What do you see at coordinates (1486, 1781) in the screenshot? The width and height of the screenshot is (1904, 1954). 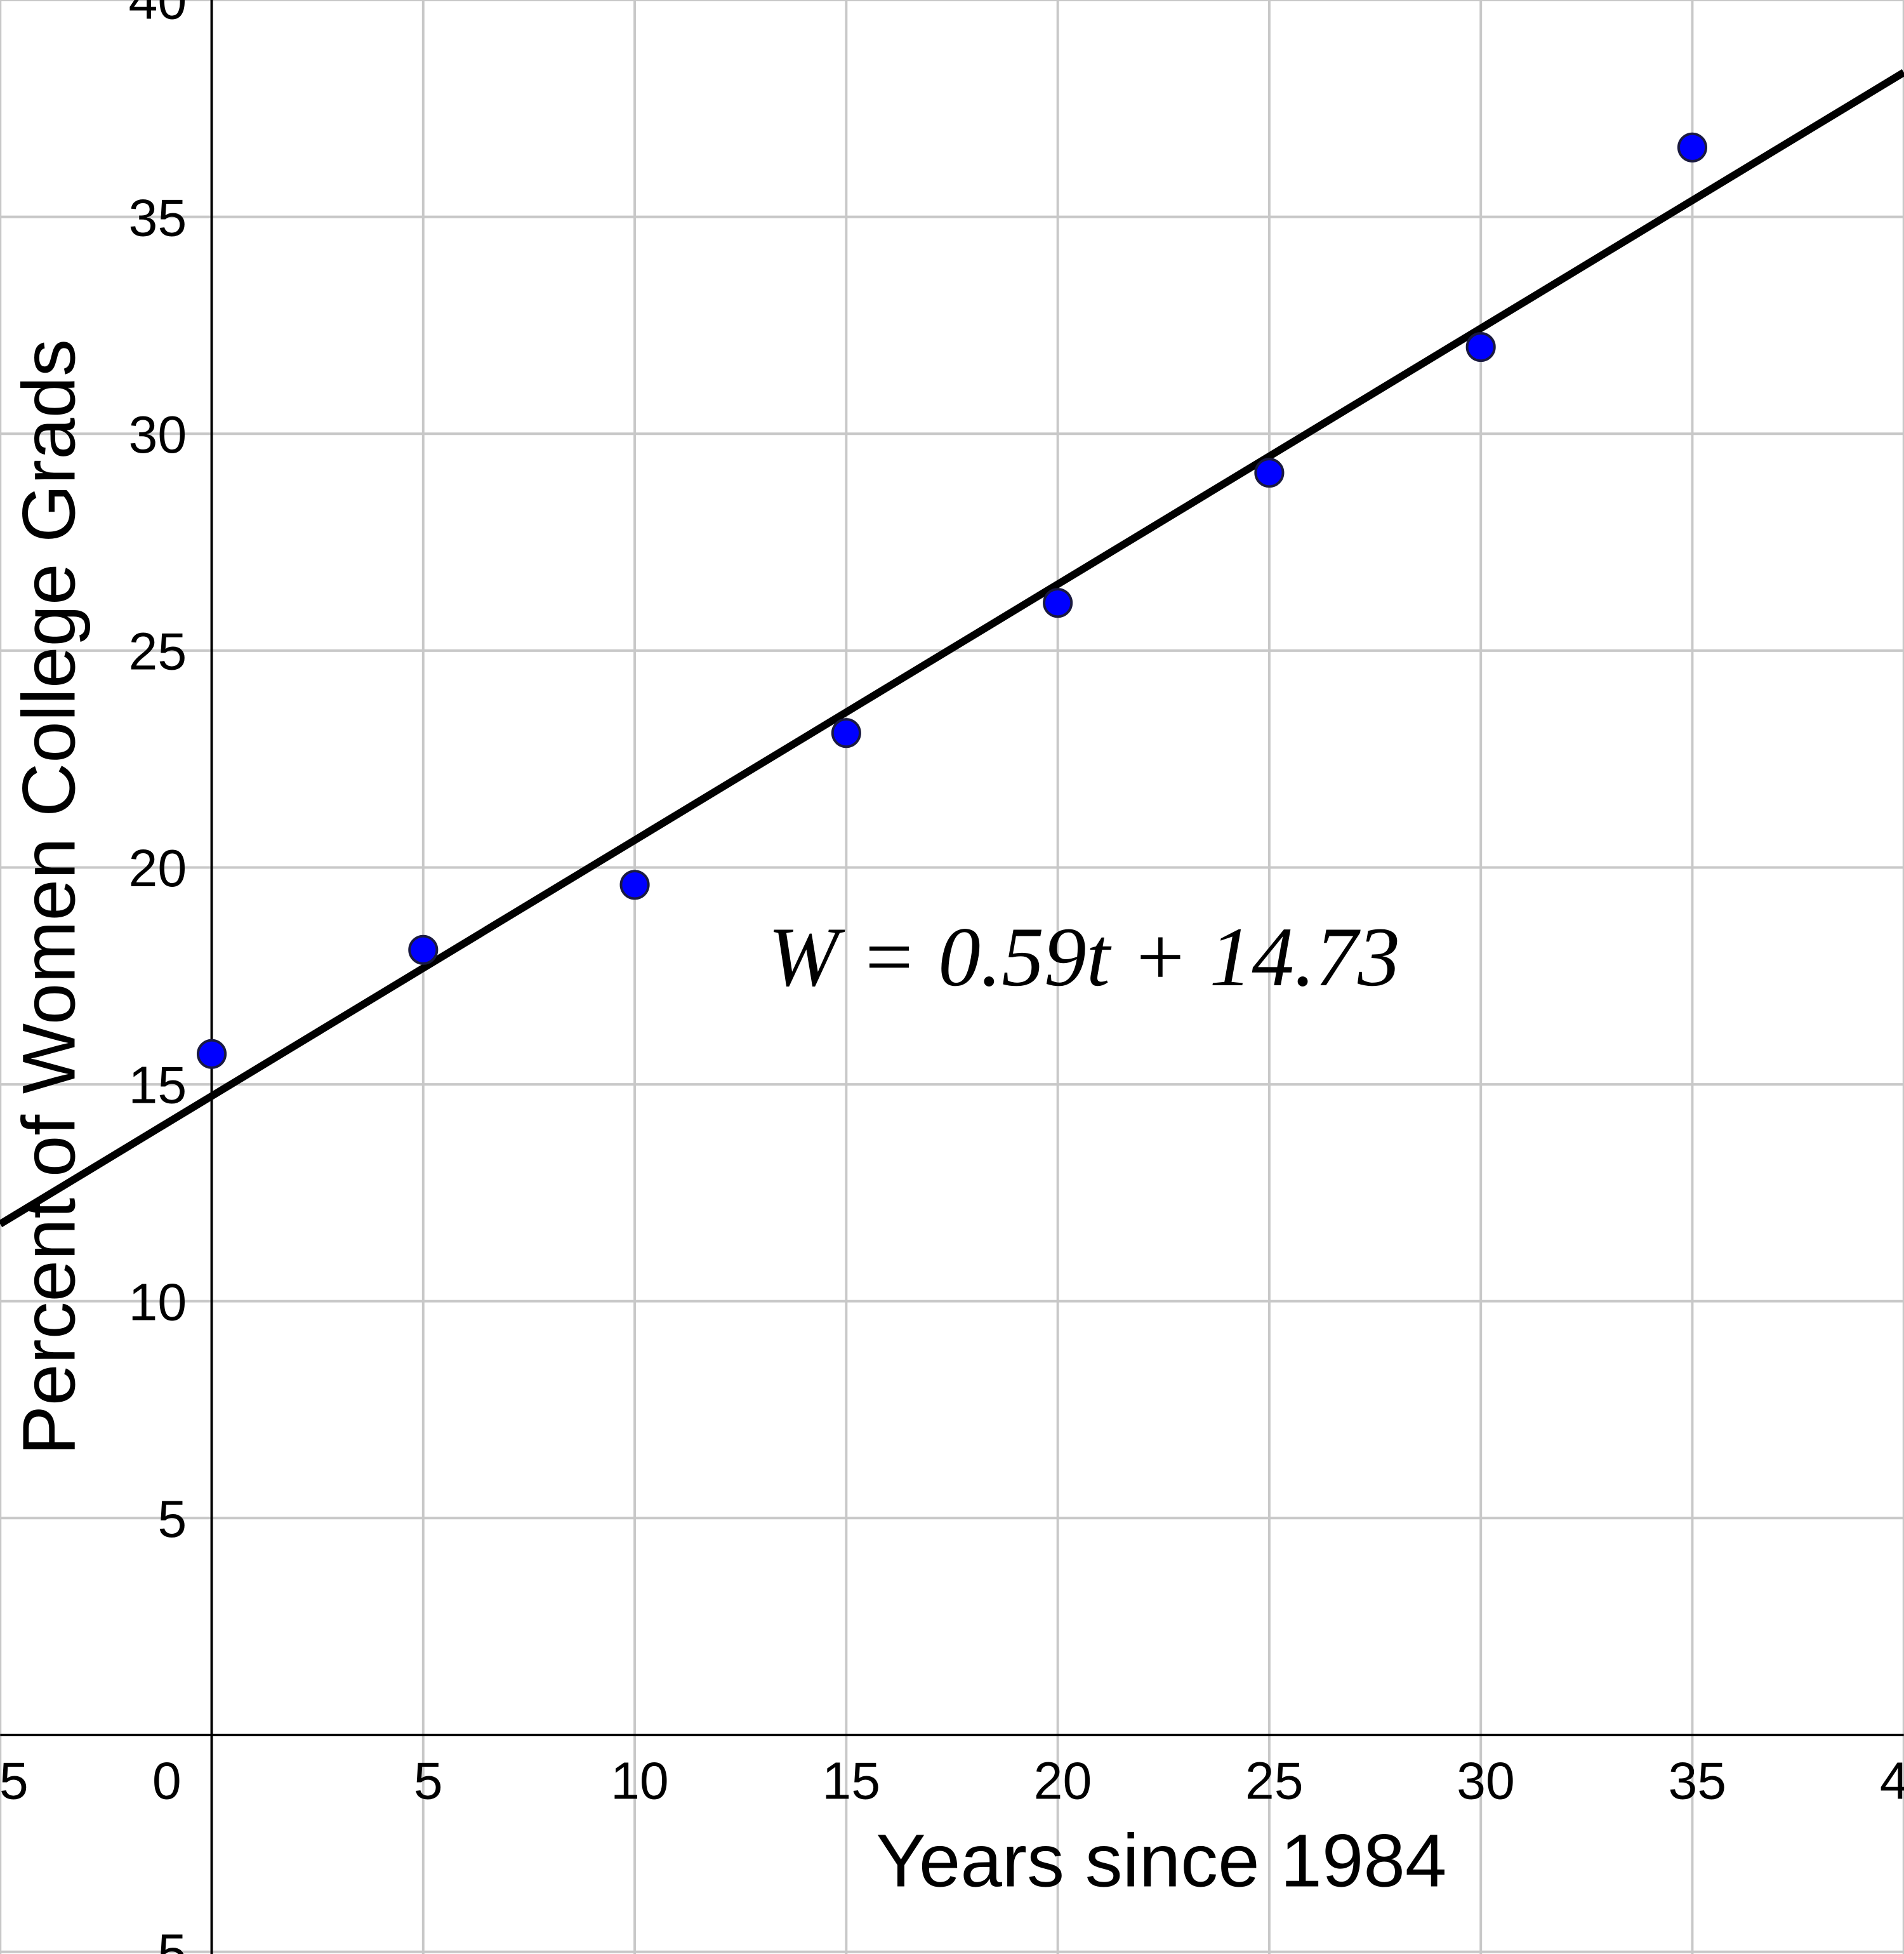 I see `x-tick-label: 30` at bounding box center [1486, 1781].